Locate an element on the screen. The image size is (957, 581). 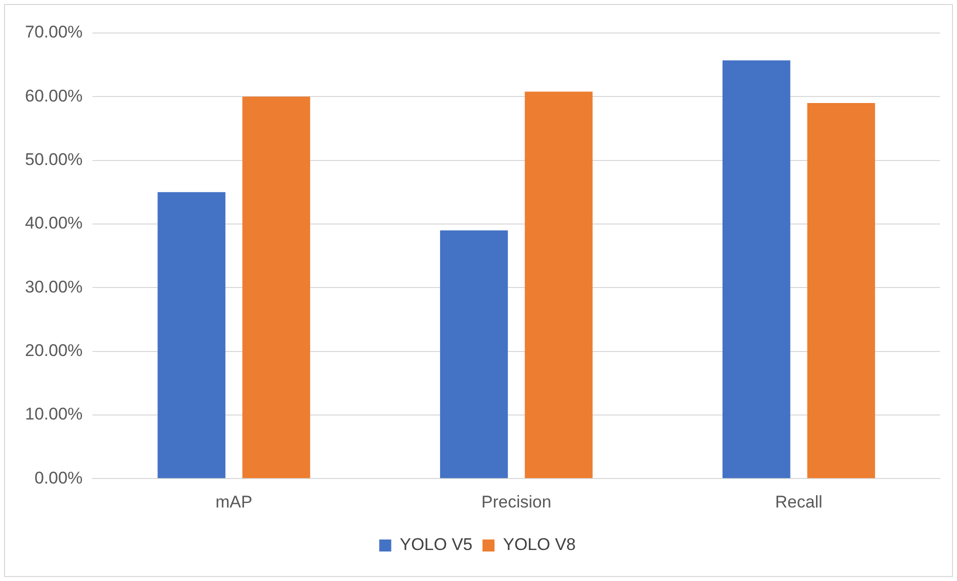
legend-label: YOLO V5 is located at coordinates (436, 544).